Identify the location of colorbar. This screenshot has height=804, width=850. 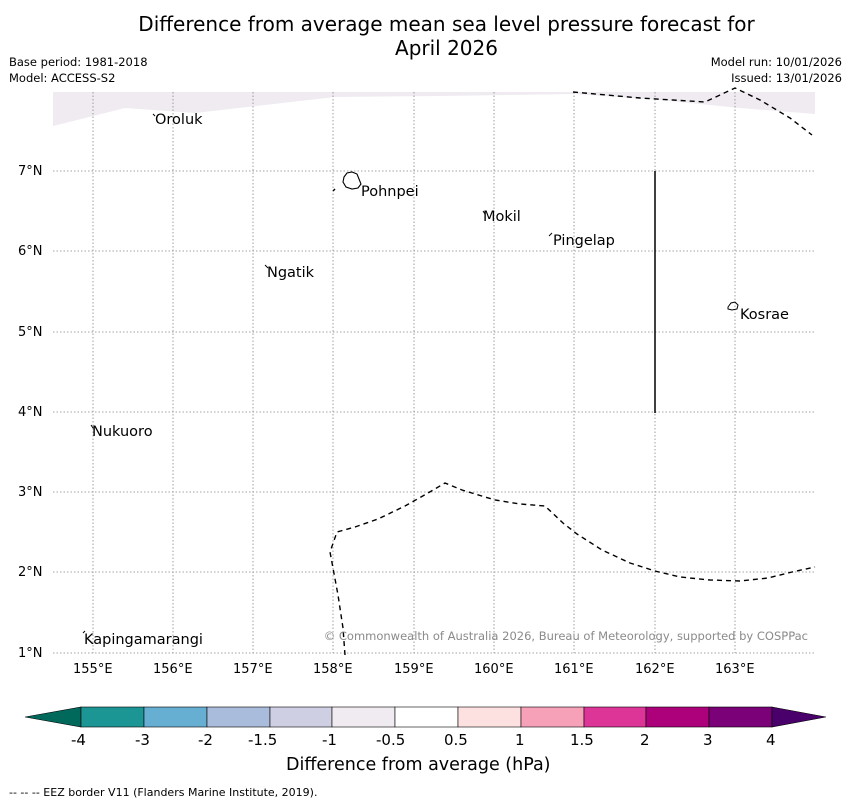
(425, 717).